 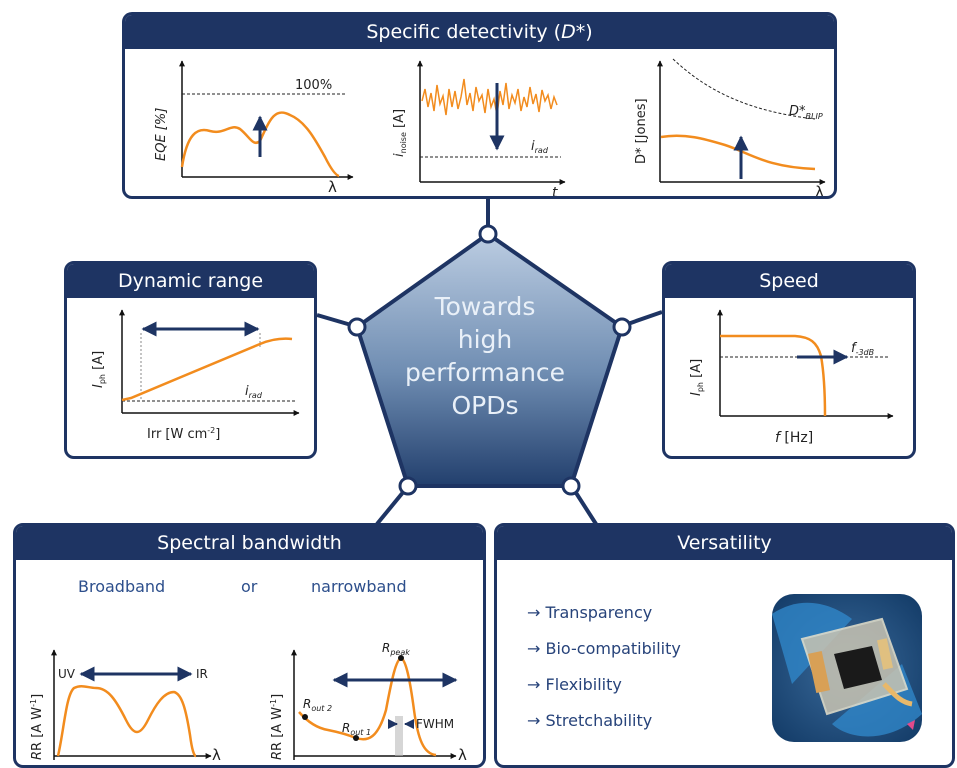 I want to click on or-label: or, so click(x=249, y=586).